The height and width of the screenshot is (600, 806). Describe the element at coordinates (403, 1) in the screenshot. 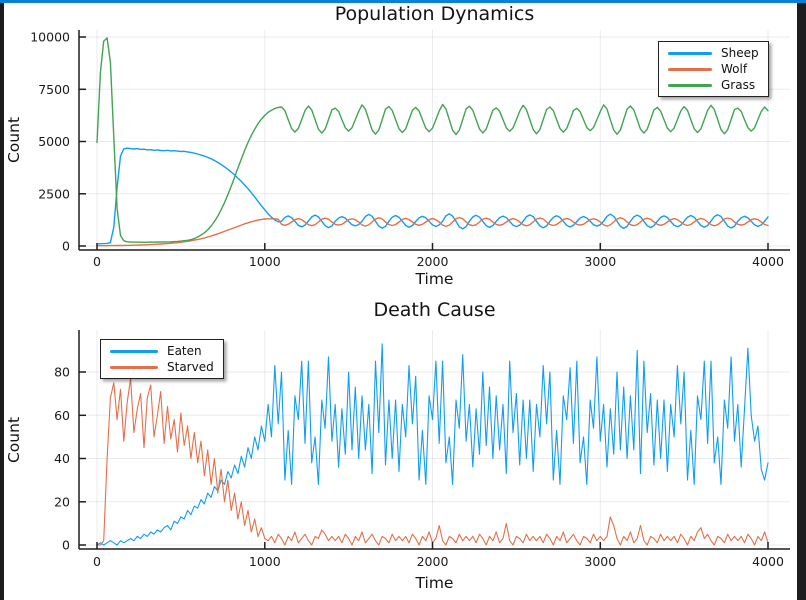

I see `window-top-accent-bar` at that location.